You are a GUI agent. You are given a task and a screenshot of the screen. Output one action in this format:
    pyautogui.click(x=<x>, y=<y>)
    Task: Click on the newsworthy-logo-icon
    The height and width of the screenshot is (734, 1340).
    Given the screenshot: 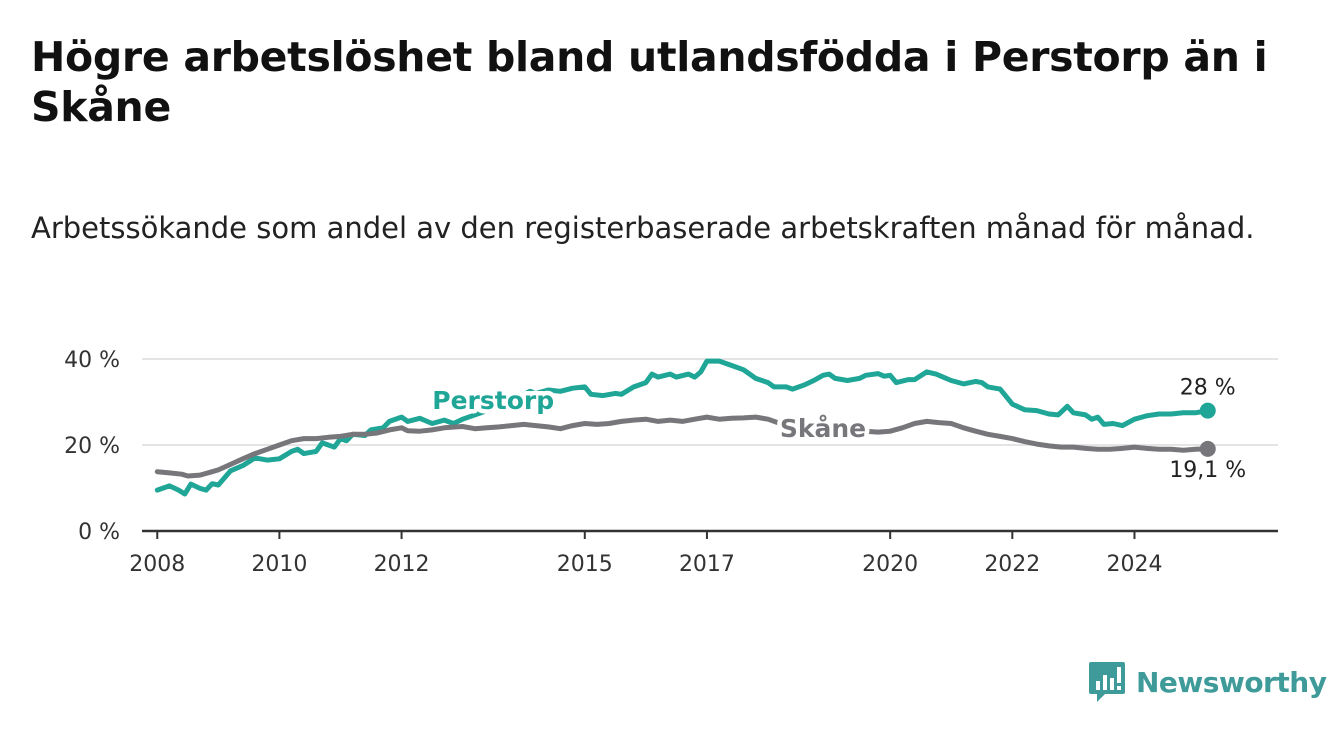 What is the action you would take?
    pyautogui.click(x=1107, y=682)
    